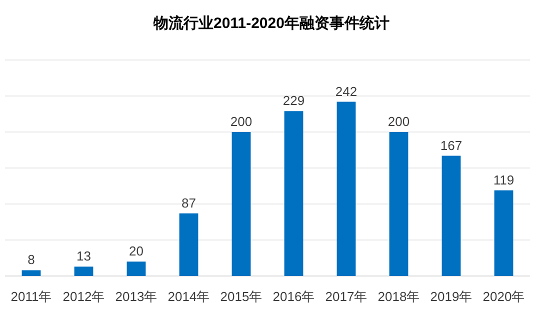  Describe the element at coordinates (31, 260) in the screenshot. I see `data-label: 8` at that location.